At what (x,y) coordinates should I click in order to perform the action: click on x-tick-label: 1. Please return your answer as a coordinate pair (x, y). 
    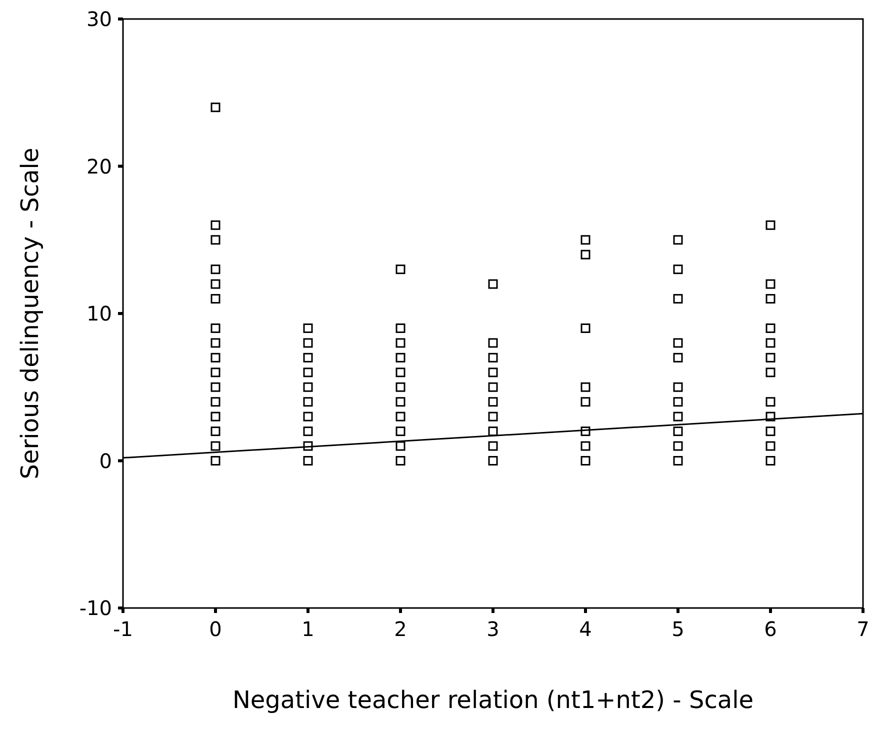
    Looking at the image, I should click on (308, 629).